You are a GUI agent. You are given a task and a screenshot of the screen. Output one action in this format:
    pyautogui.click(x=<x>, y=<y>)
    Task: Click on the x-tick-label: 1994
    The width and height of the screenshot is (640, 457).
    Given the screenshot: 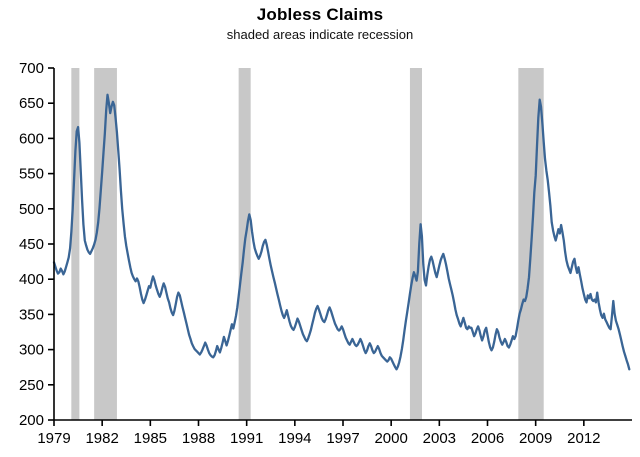 What is the action you would take?
    pyautogui.click(x=294, y=438)
    